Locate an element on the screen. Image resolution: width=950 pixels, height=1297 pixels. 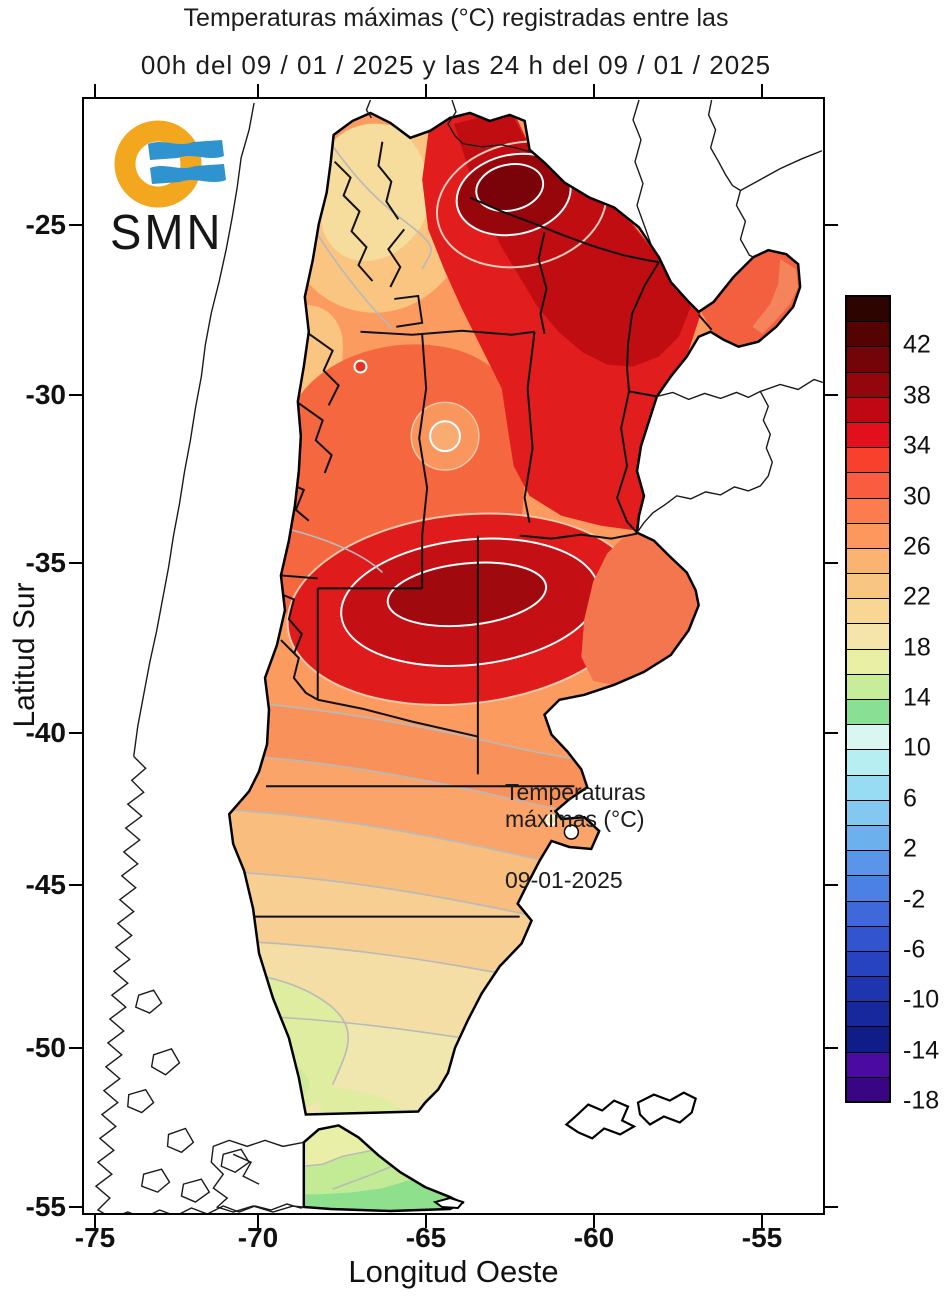
colorbar-label: -18 is located at coordinates (921, 1100).